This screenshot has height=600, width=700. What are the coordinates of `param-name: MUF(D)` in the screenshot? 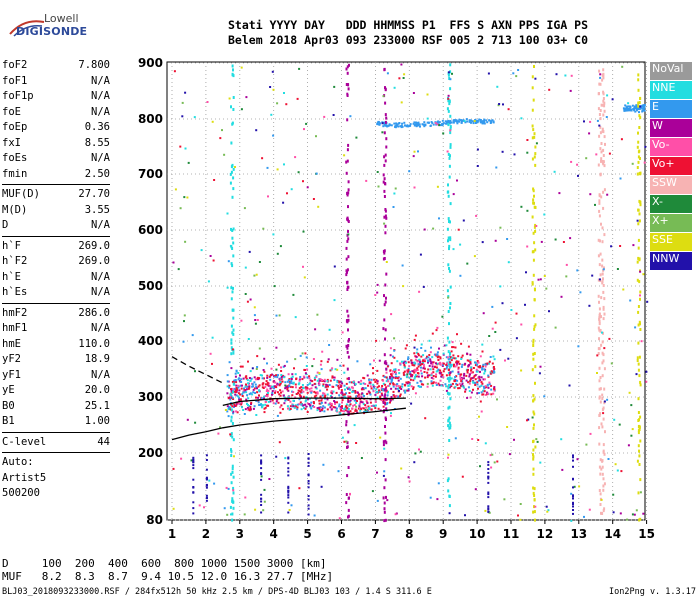 It's located at (21, 194).